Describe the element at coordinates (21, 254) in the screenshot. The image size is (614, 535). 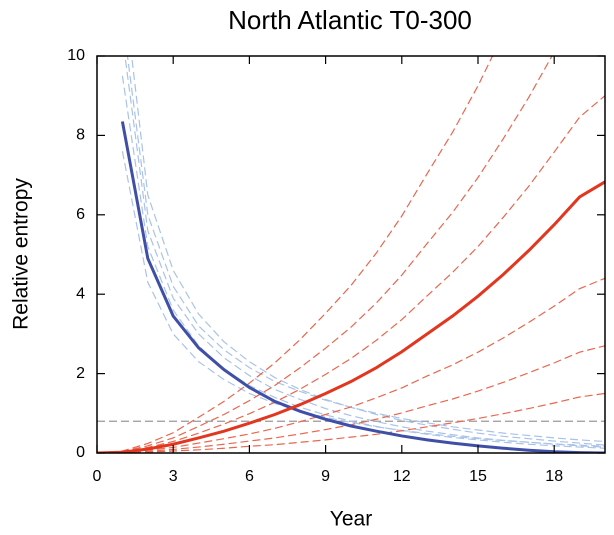
I see `y-axis-label: Relative entropy` at that location.